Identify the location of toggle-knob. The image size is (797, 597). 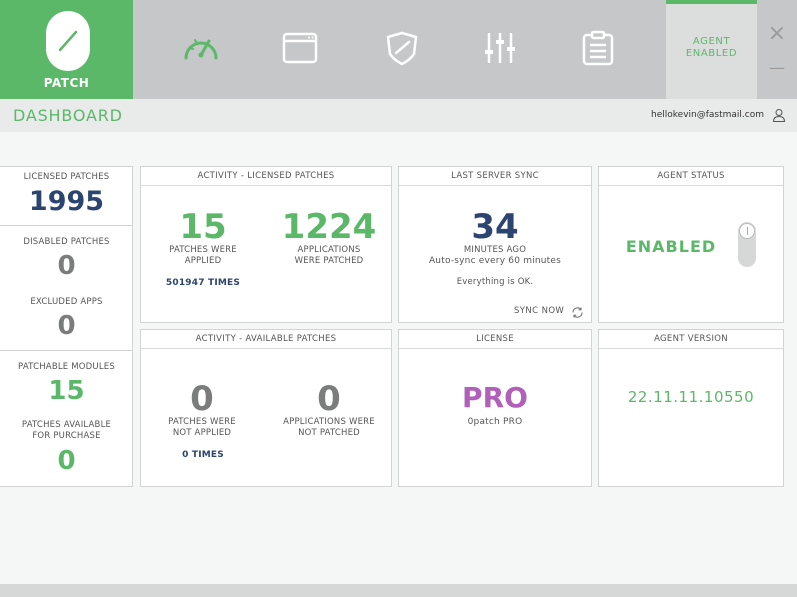
(747, 231).